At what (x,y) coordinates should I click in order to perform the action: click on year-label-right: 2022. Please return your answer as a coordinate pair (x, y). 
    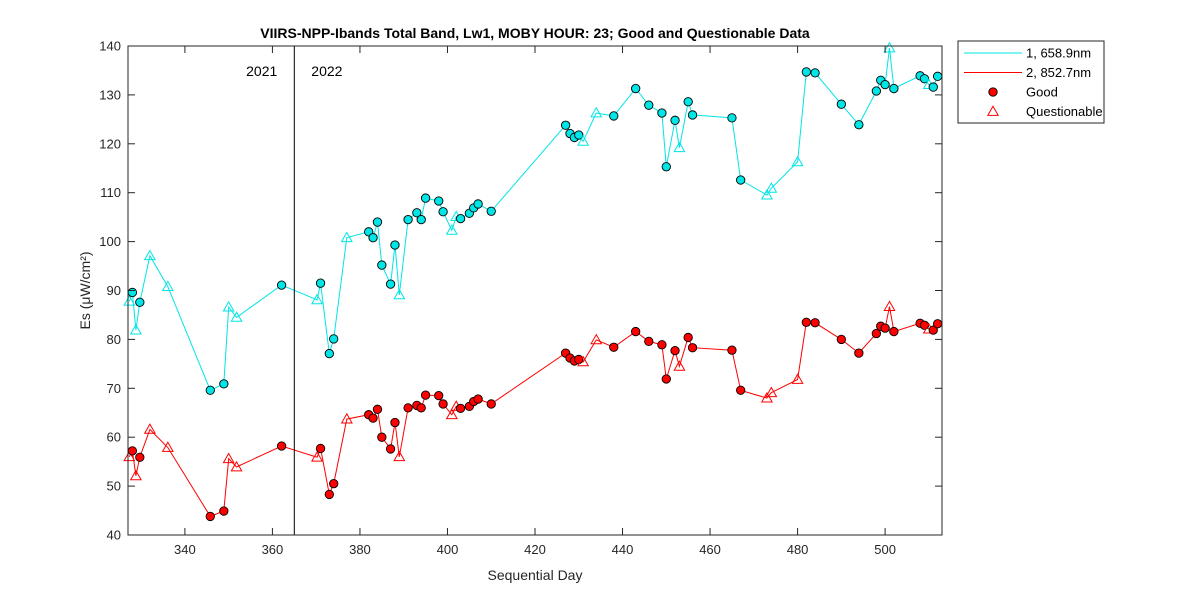
    Looking at the image, I should click on (326, 71).